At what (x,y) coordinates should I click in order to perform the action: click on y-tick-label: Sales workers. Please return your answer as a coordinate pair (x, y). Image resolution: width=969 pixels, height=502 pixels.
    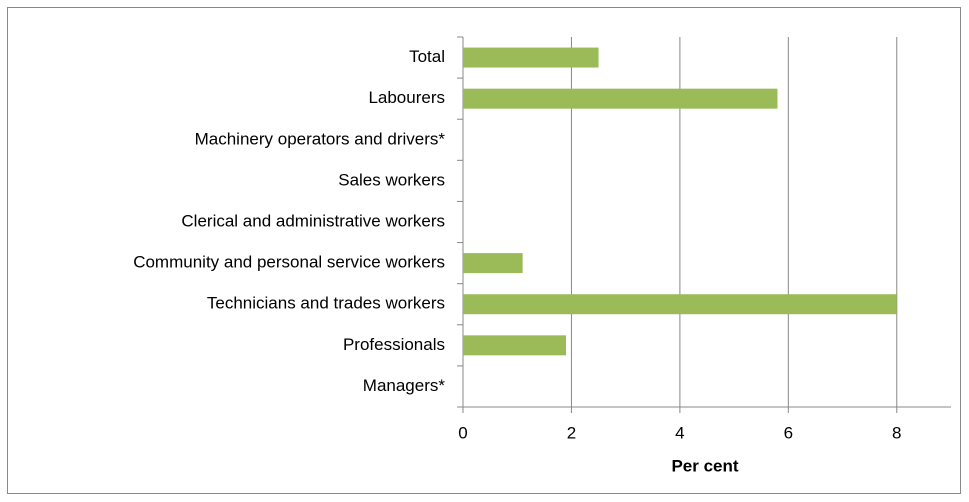
    Looking at the image, I should click on (391, 179).